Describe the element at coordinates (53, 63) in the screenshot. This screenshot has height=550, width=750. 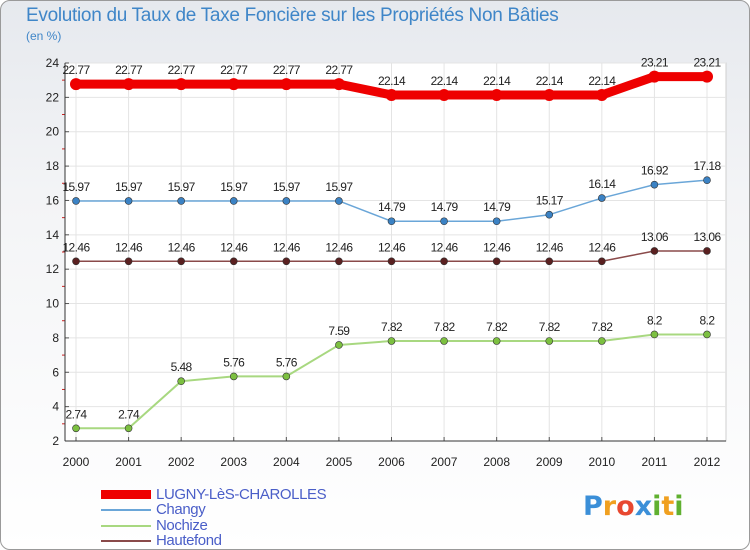
I see `tick-label-y: 24` at that location.